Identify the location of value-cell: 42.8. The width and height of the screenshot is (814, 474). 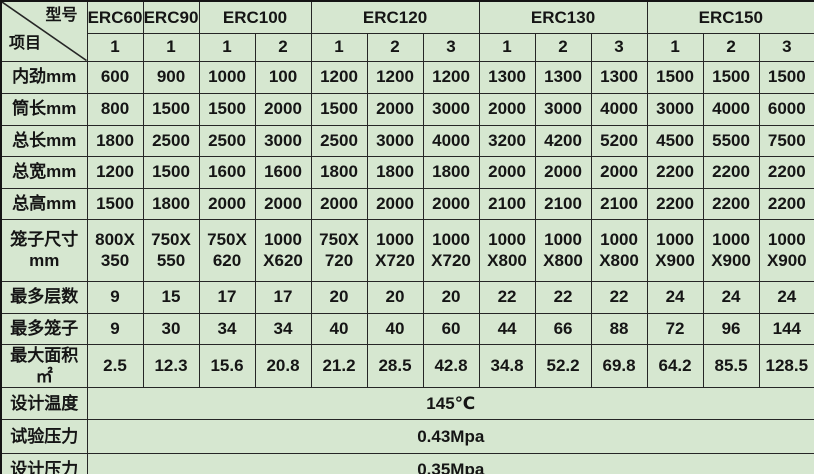
(451, 365).